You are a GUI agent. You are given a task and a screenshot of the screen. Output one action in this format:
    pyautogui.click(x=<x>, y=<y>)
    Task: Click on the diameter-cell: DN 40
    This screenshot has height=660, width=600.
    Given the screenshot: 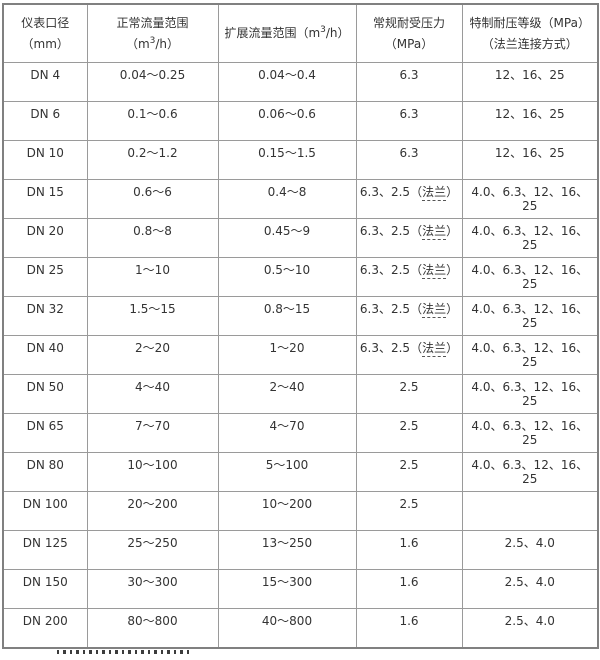 What is the action you would take?
    pyautogui.click(x=45, y=355)
    